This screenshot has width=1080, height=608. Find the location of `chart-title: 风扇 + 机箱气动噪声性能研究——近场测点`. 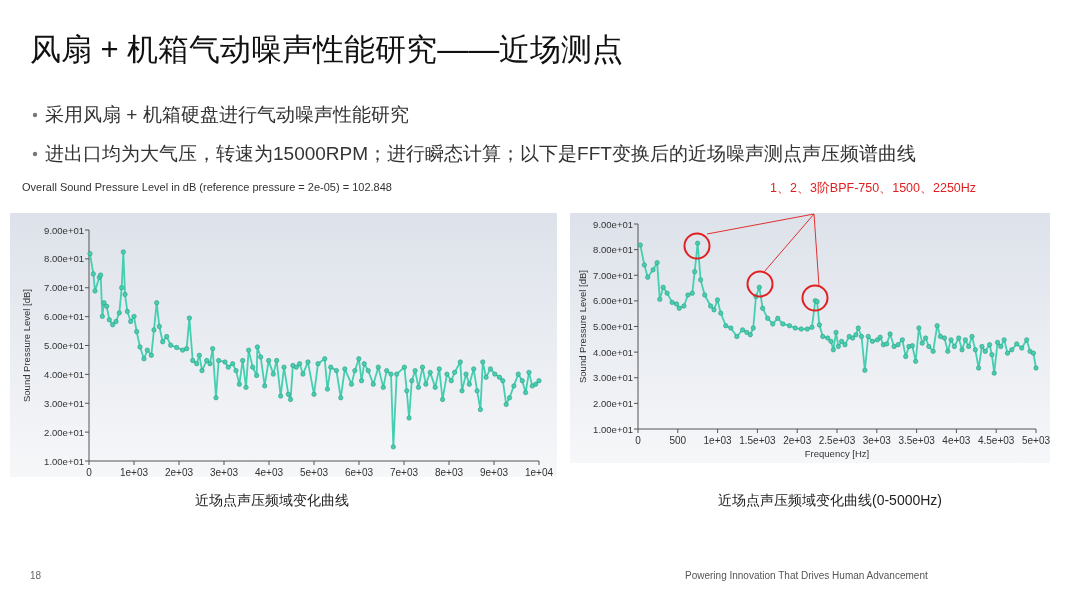

chart-title: 风扇 + 机箱气动噪声性能研究——近场测点 is located at coordinates (327, 49).